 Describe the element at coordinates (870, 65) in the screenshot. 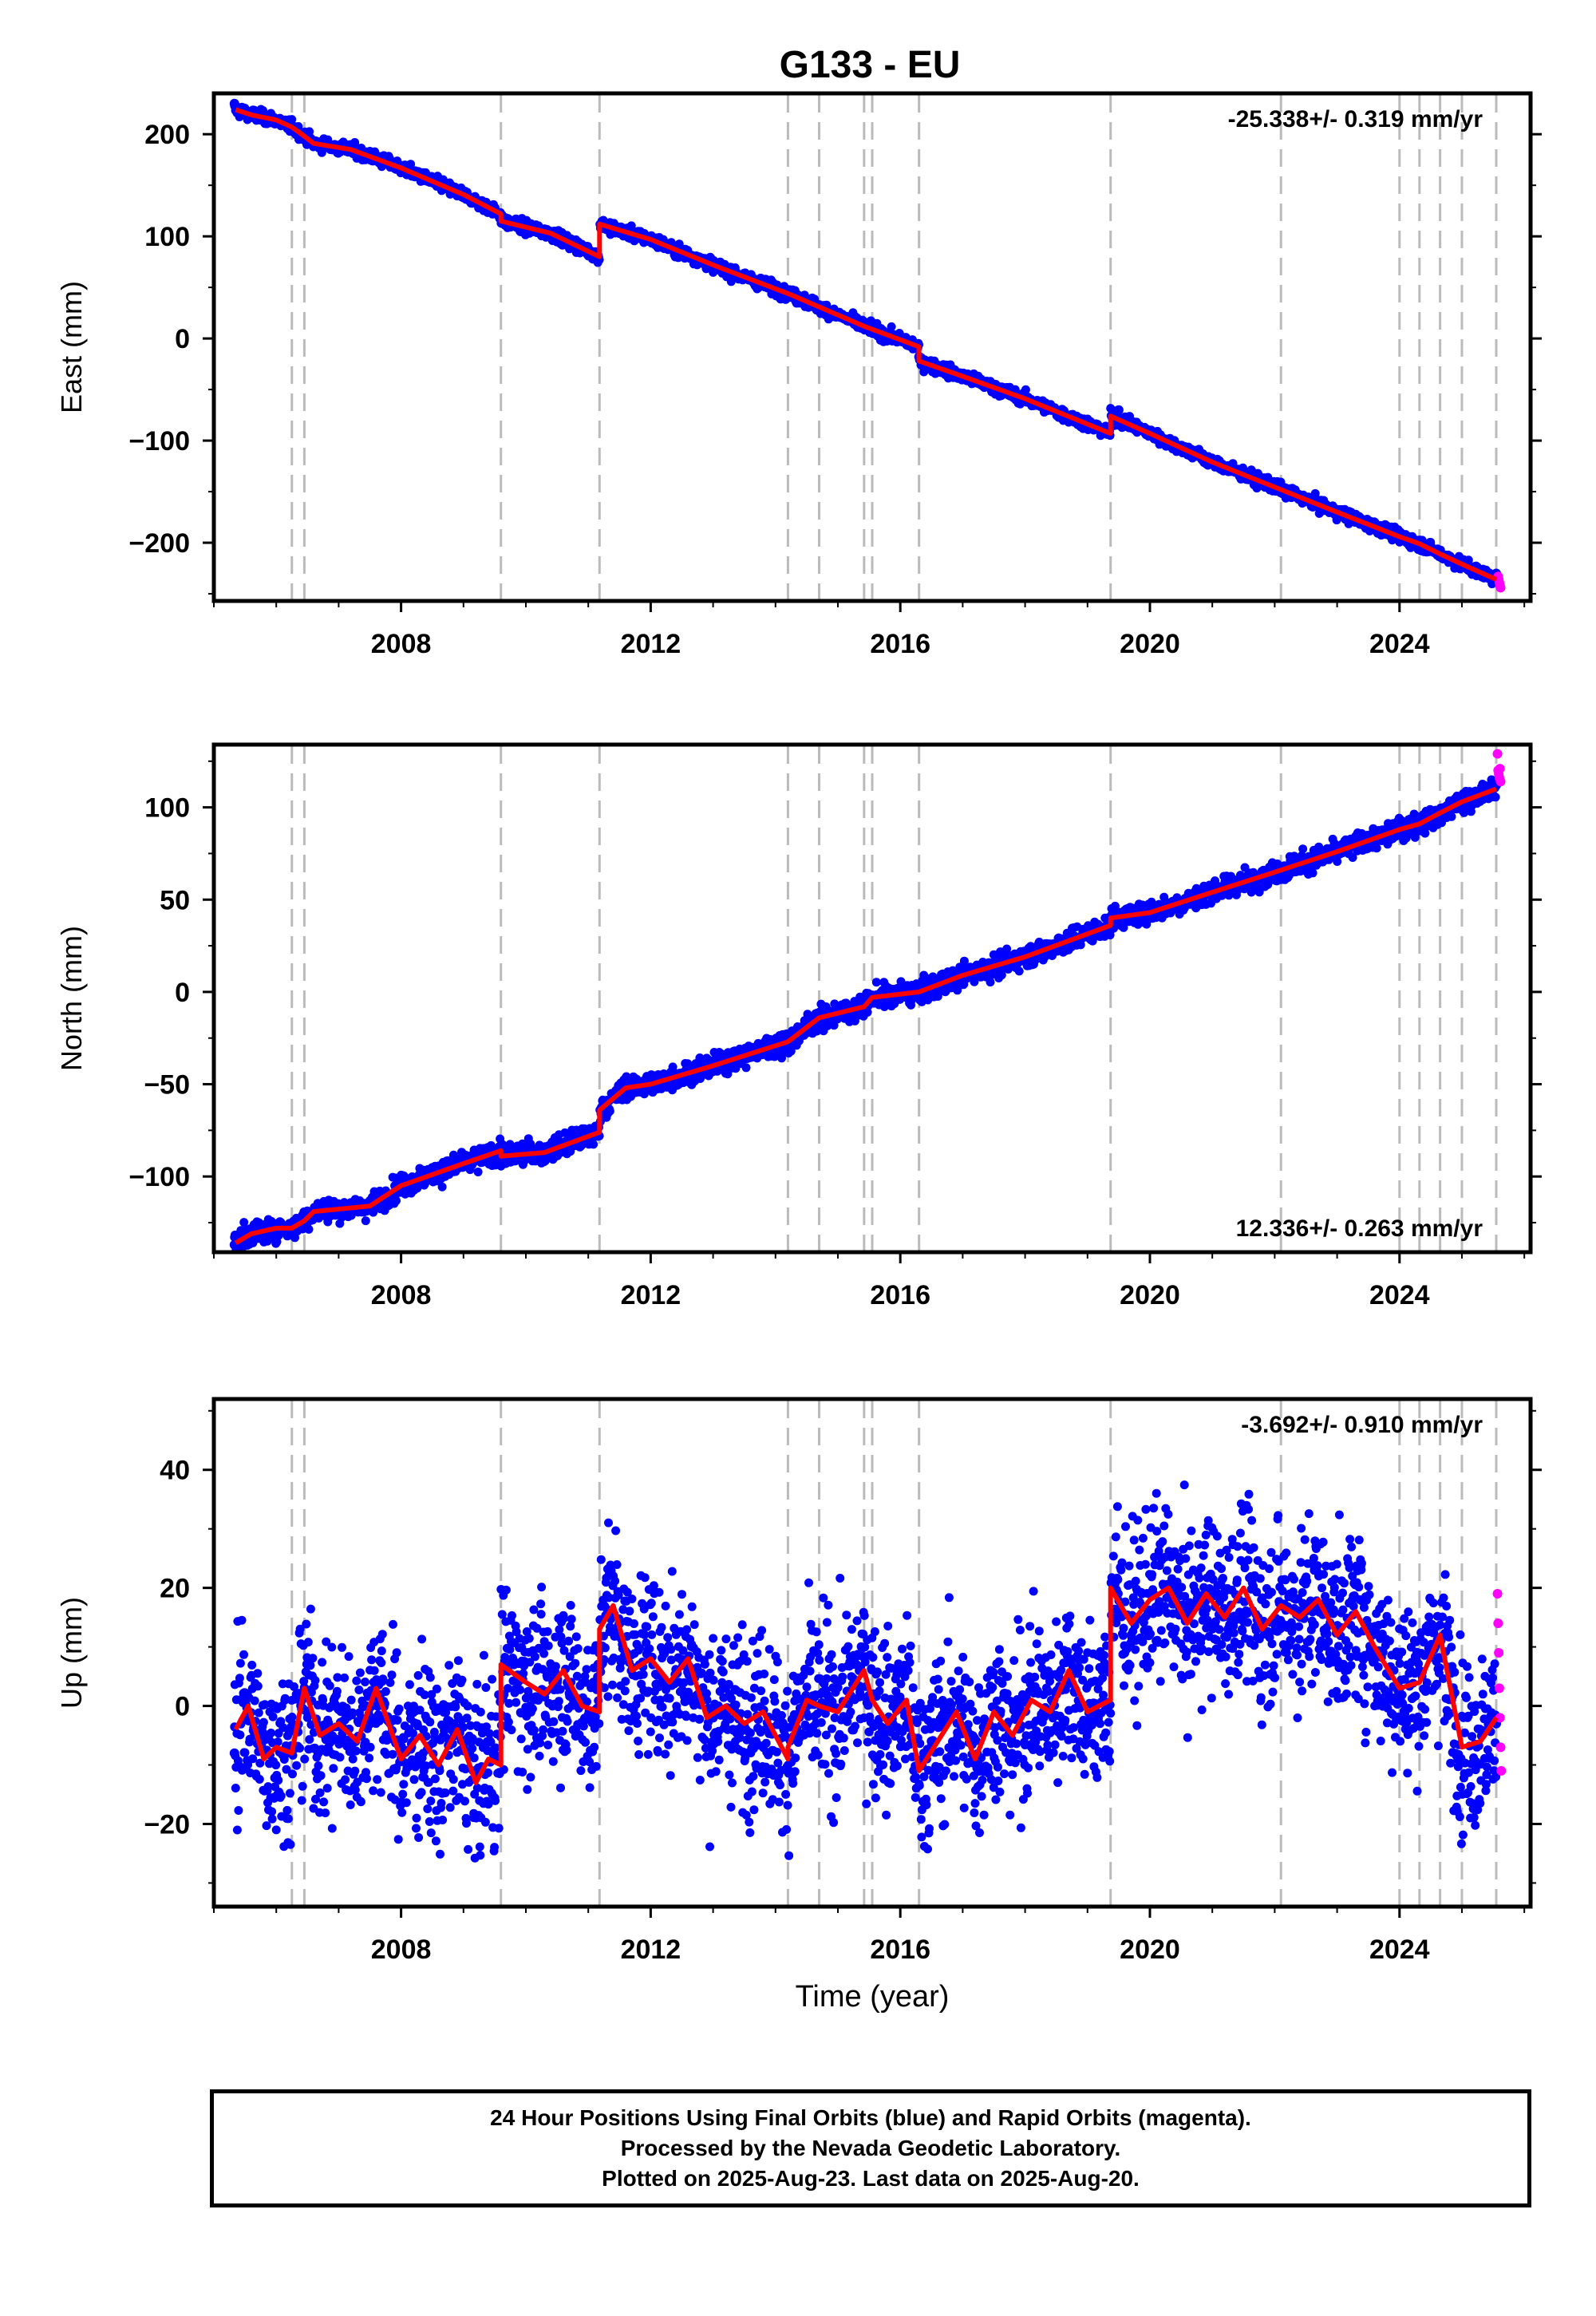

I see `chart-title: G133 - EU` at that location.